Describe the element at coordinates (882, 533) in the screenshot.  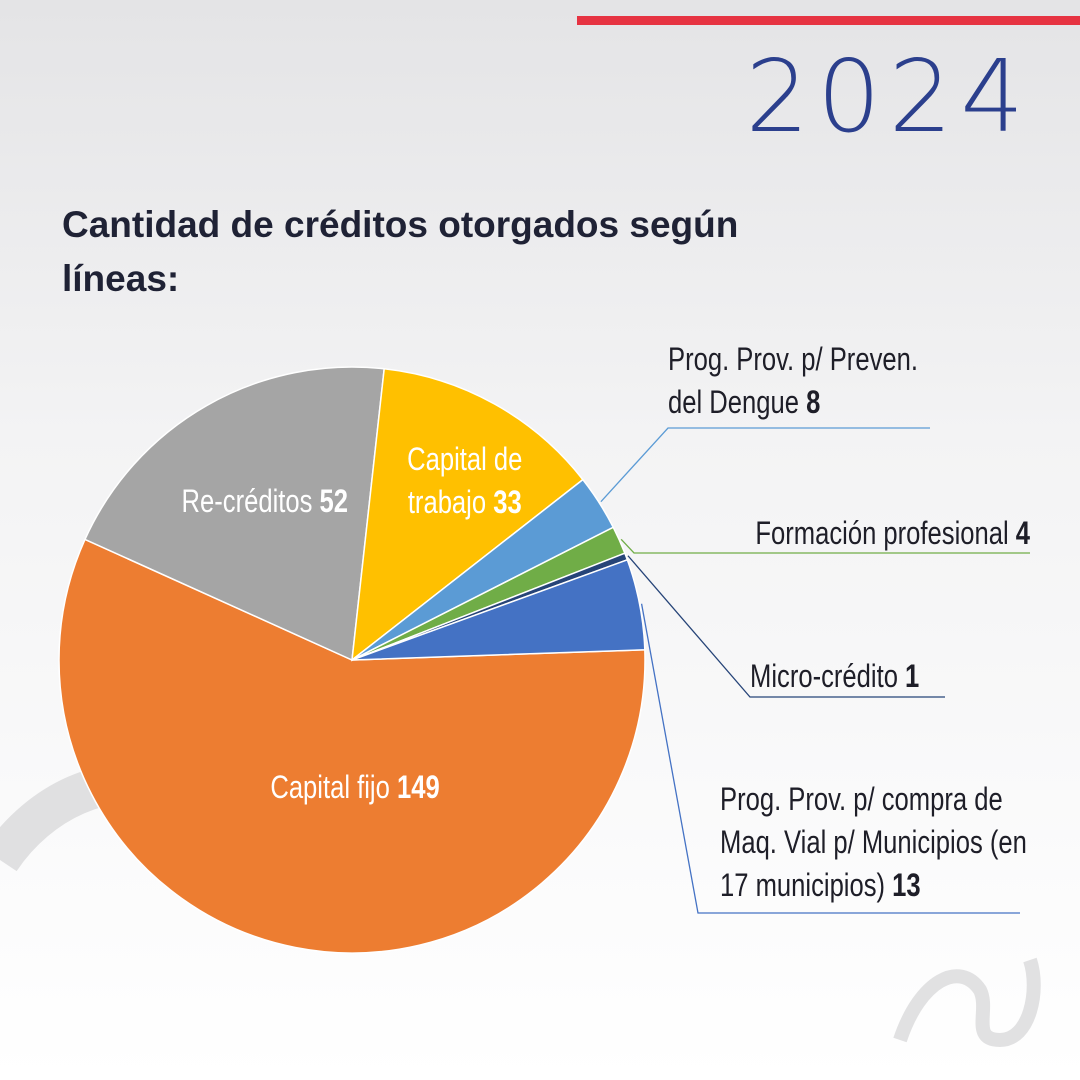
I see `label-name: Formación profesional` at that location.